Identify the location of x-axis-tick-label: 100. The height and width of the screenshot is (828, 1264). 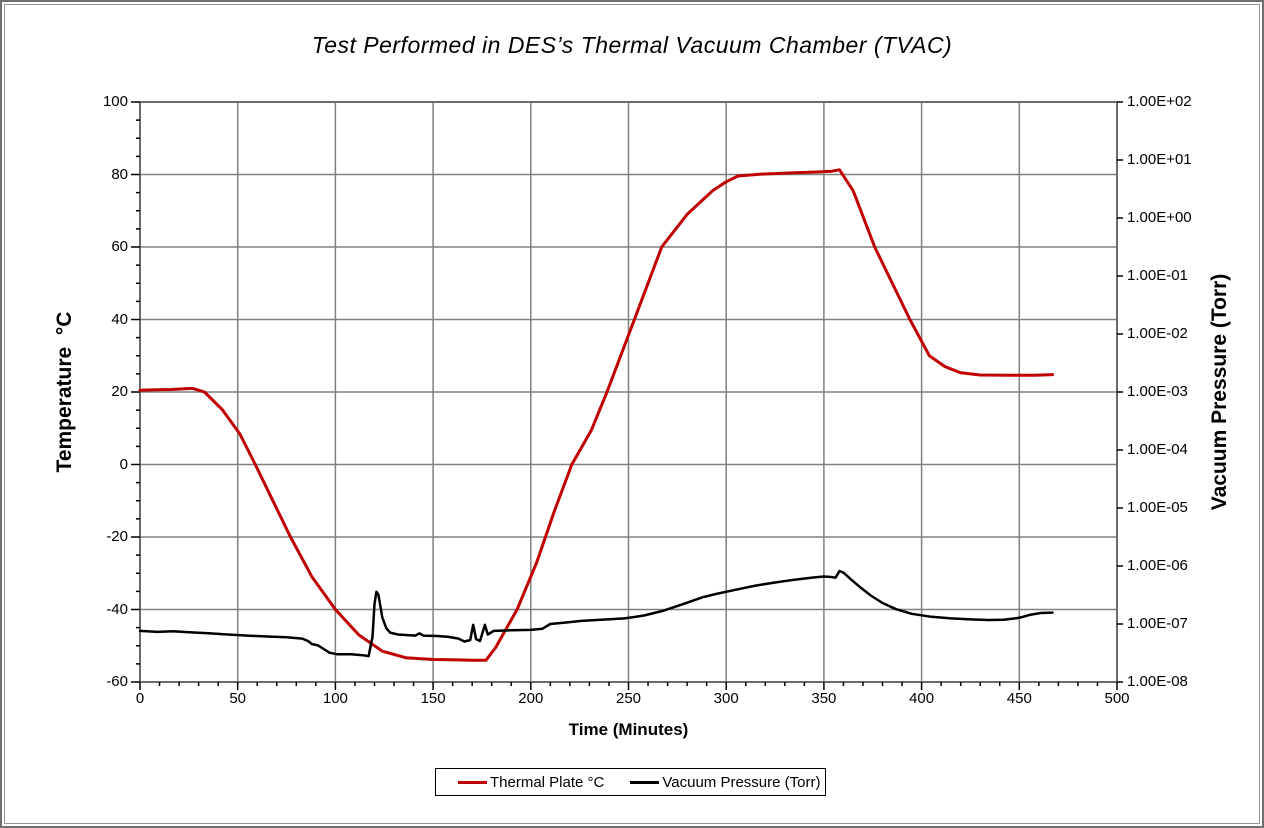
(335, 698).